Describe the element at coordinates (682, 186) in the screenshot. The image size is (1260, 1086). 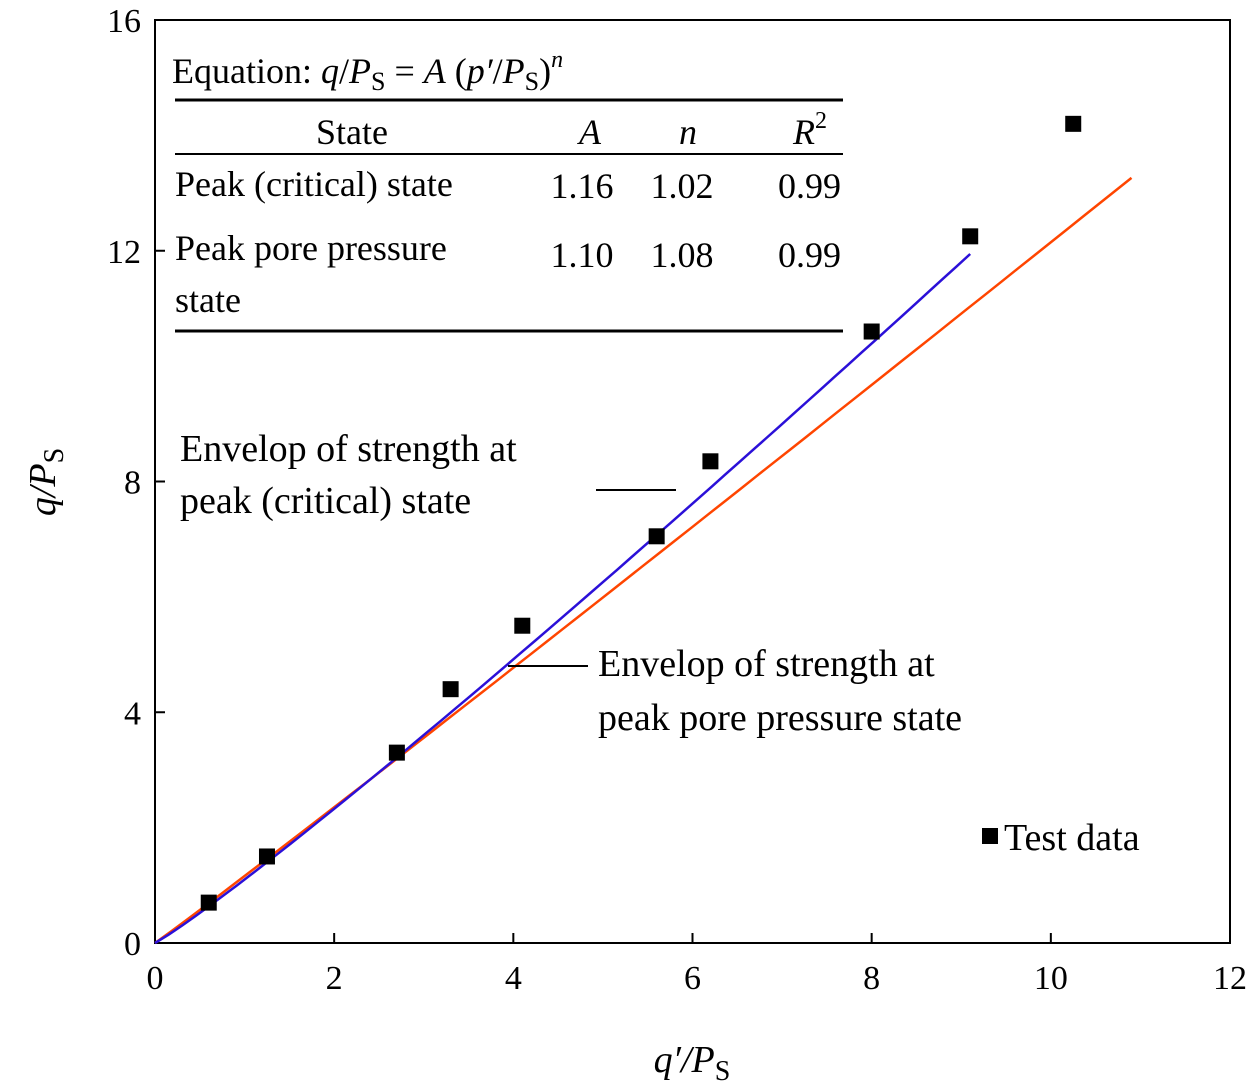
I see `table-row1-n: 1.02` at that location.